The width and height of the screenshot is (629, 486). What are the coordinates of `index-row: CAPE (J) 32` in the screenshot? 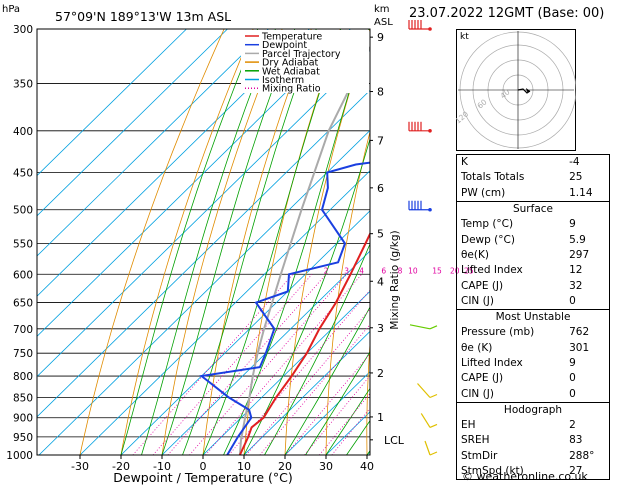 It's located at (533, 286).